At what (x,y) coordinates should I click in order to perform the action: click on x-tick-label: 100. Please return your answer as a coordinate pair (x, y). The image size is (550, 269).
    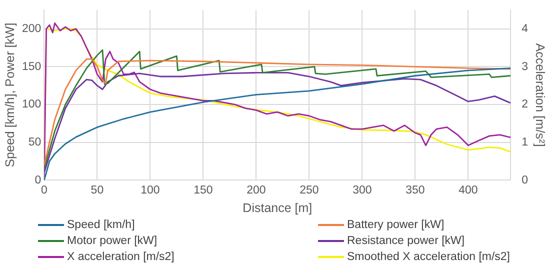
    Looking at the image, I should click on (150, 190).